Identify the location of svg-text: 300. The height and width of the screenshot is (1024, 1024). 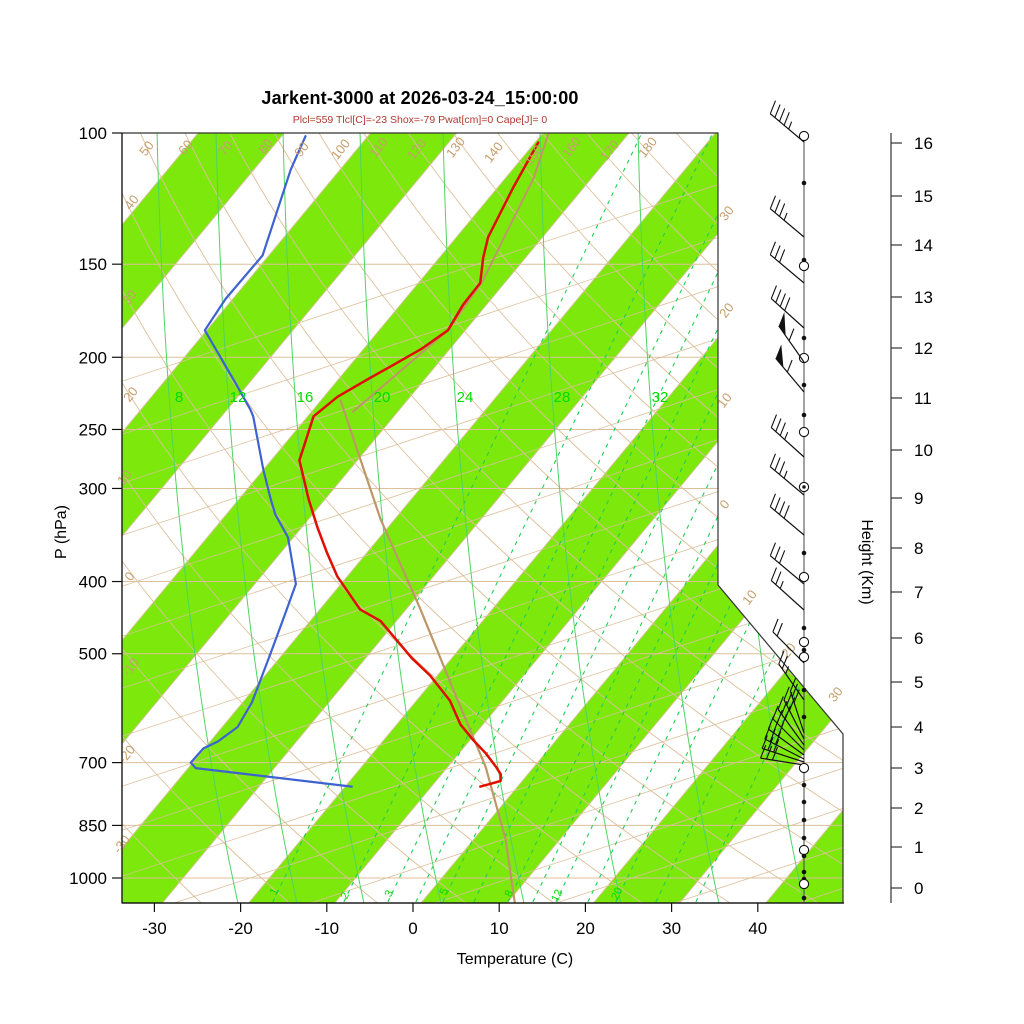
(93, 488).